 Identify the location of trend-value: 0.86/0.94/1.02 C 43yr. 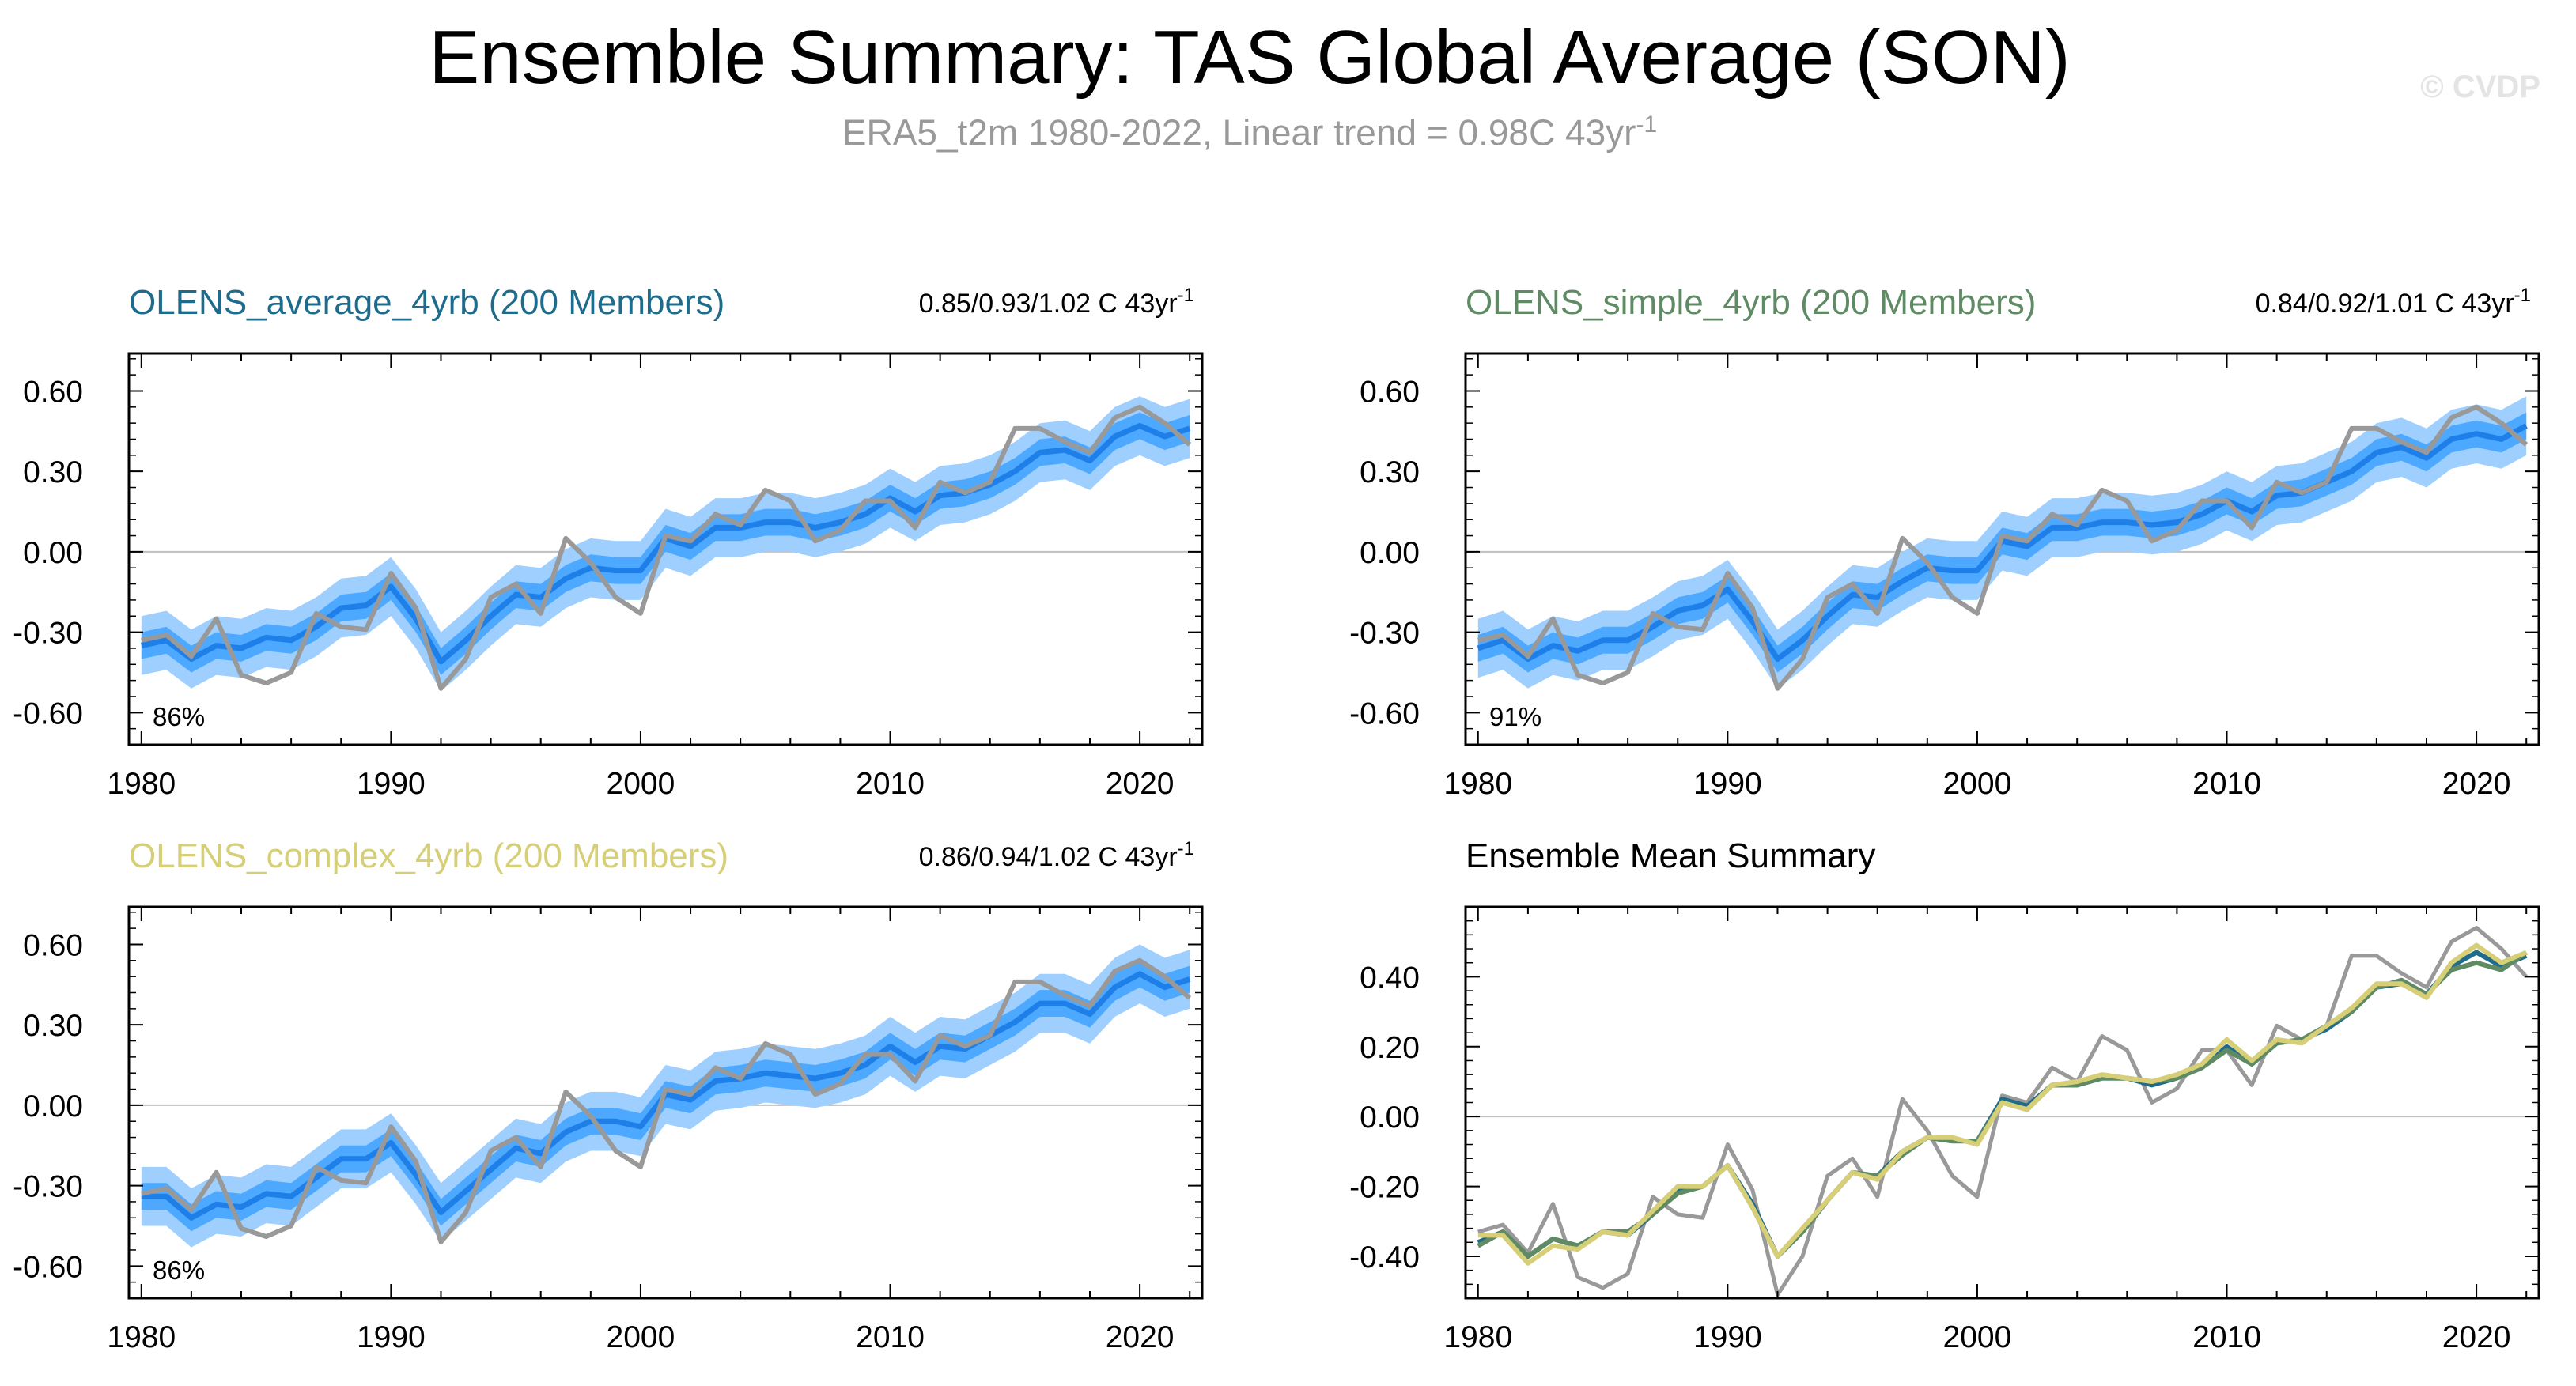
(1048, 857).